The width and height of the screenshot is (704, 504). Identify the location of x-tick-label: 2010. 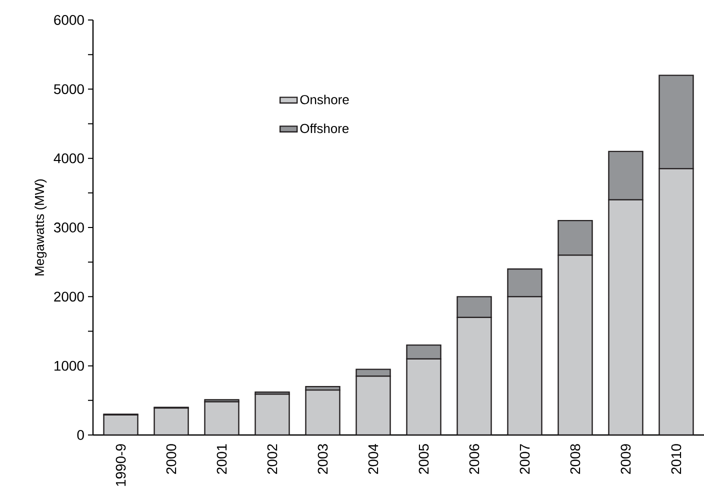
(676, 459).